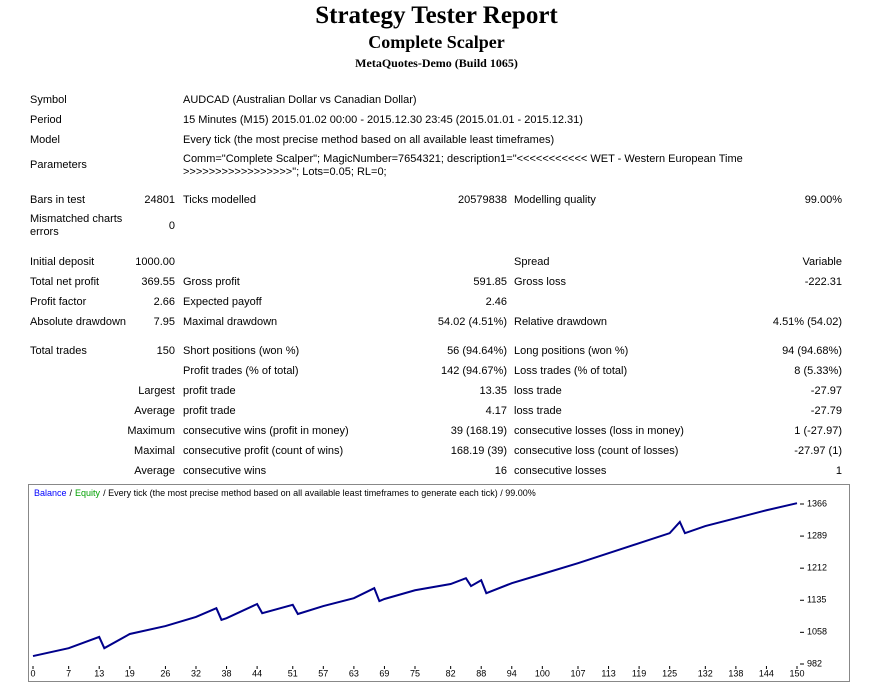 The height and width of the screenshot is (685, 873). I want to click on stat-value: -27.97 (1), so click(818, 451).